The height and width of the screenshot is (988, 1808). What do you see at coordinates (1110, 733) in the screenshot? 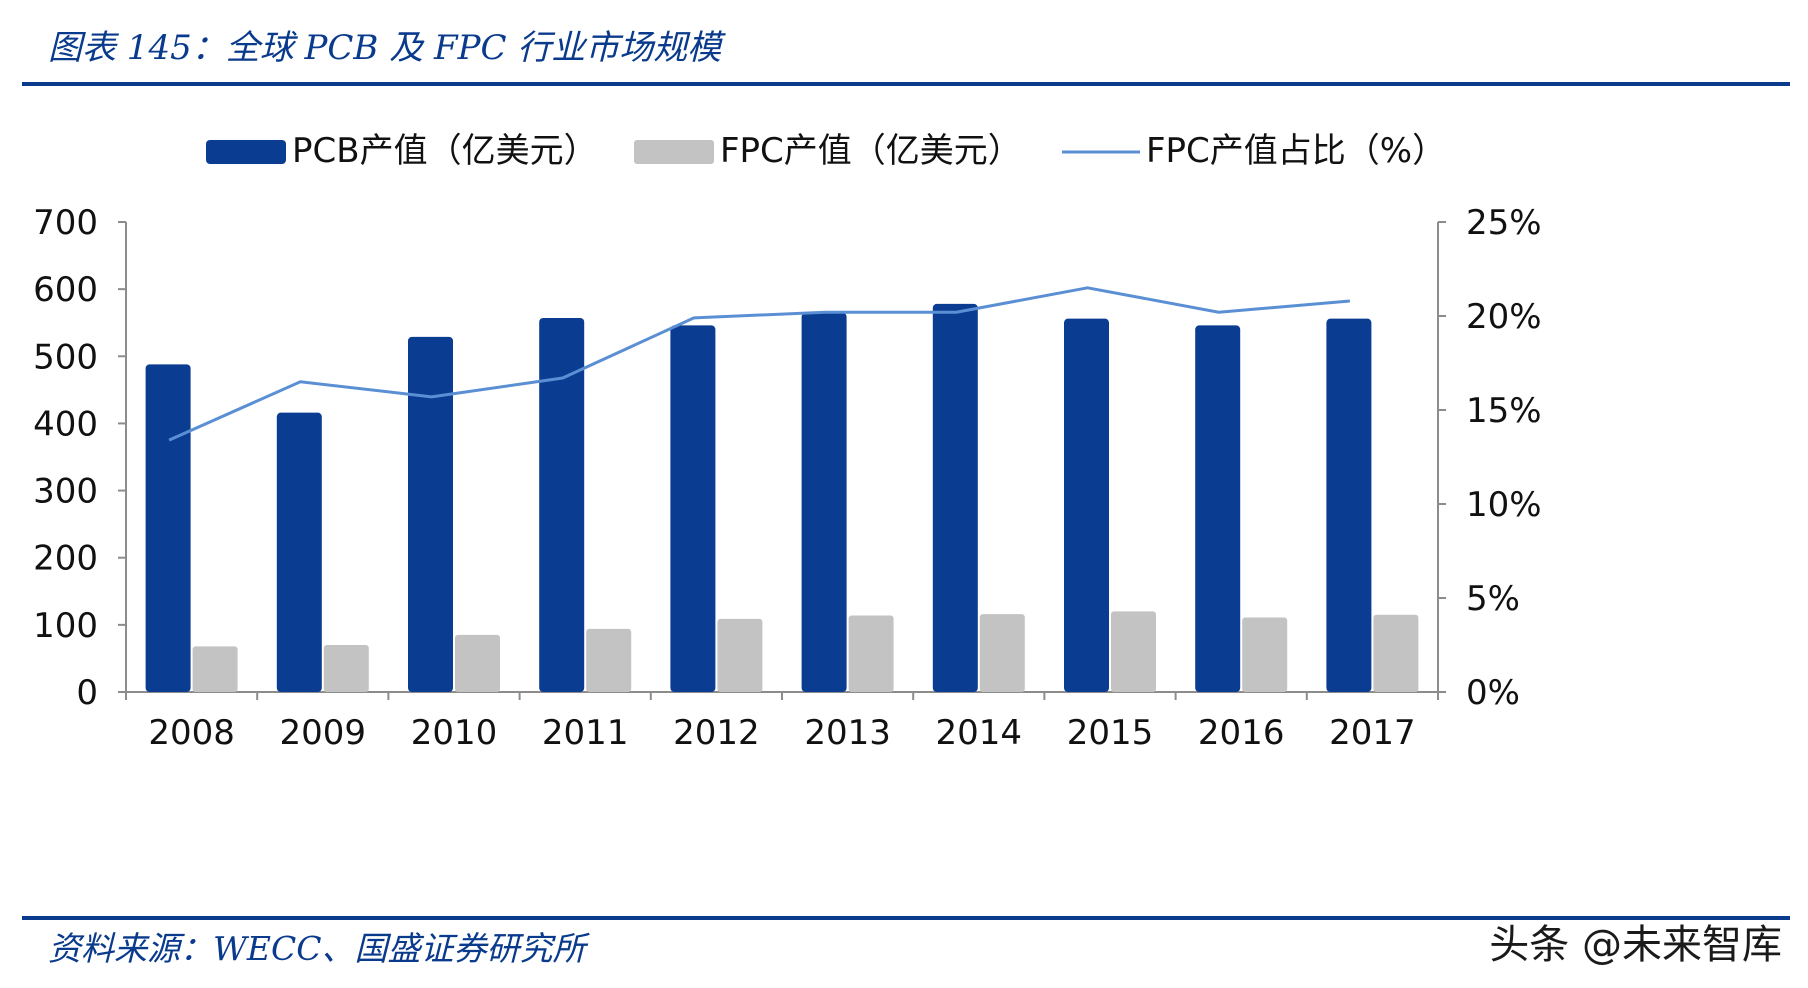
I see `x-tick-label: 2015` at bounding box center [1110, 733].